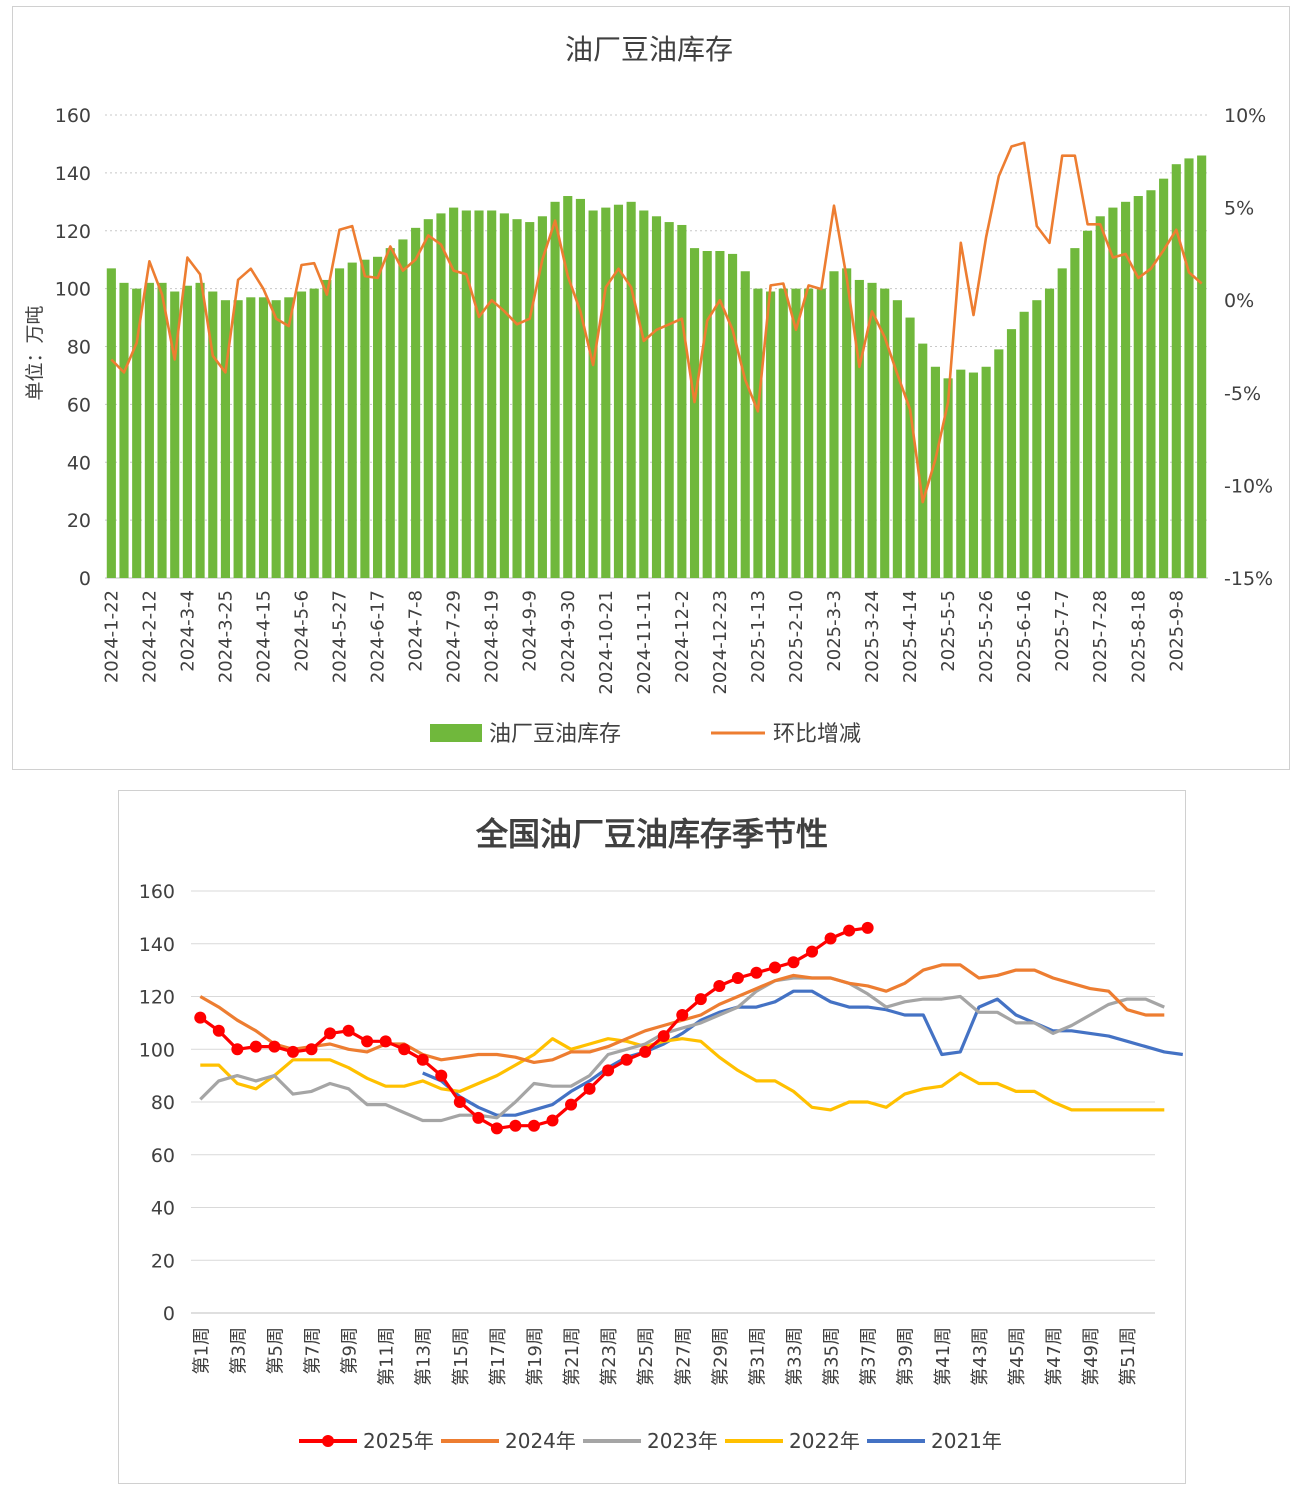 The height and width of the screenshot is (1488, 1304). What do you see at coordinates (456, 733) in the screenshot?
I see `legend-swatch-inventory` at bounding box center [456, 733].